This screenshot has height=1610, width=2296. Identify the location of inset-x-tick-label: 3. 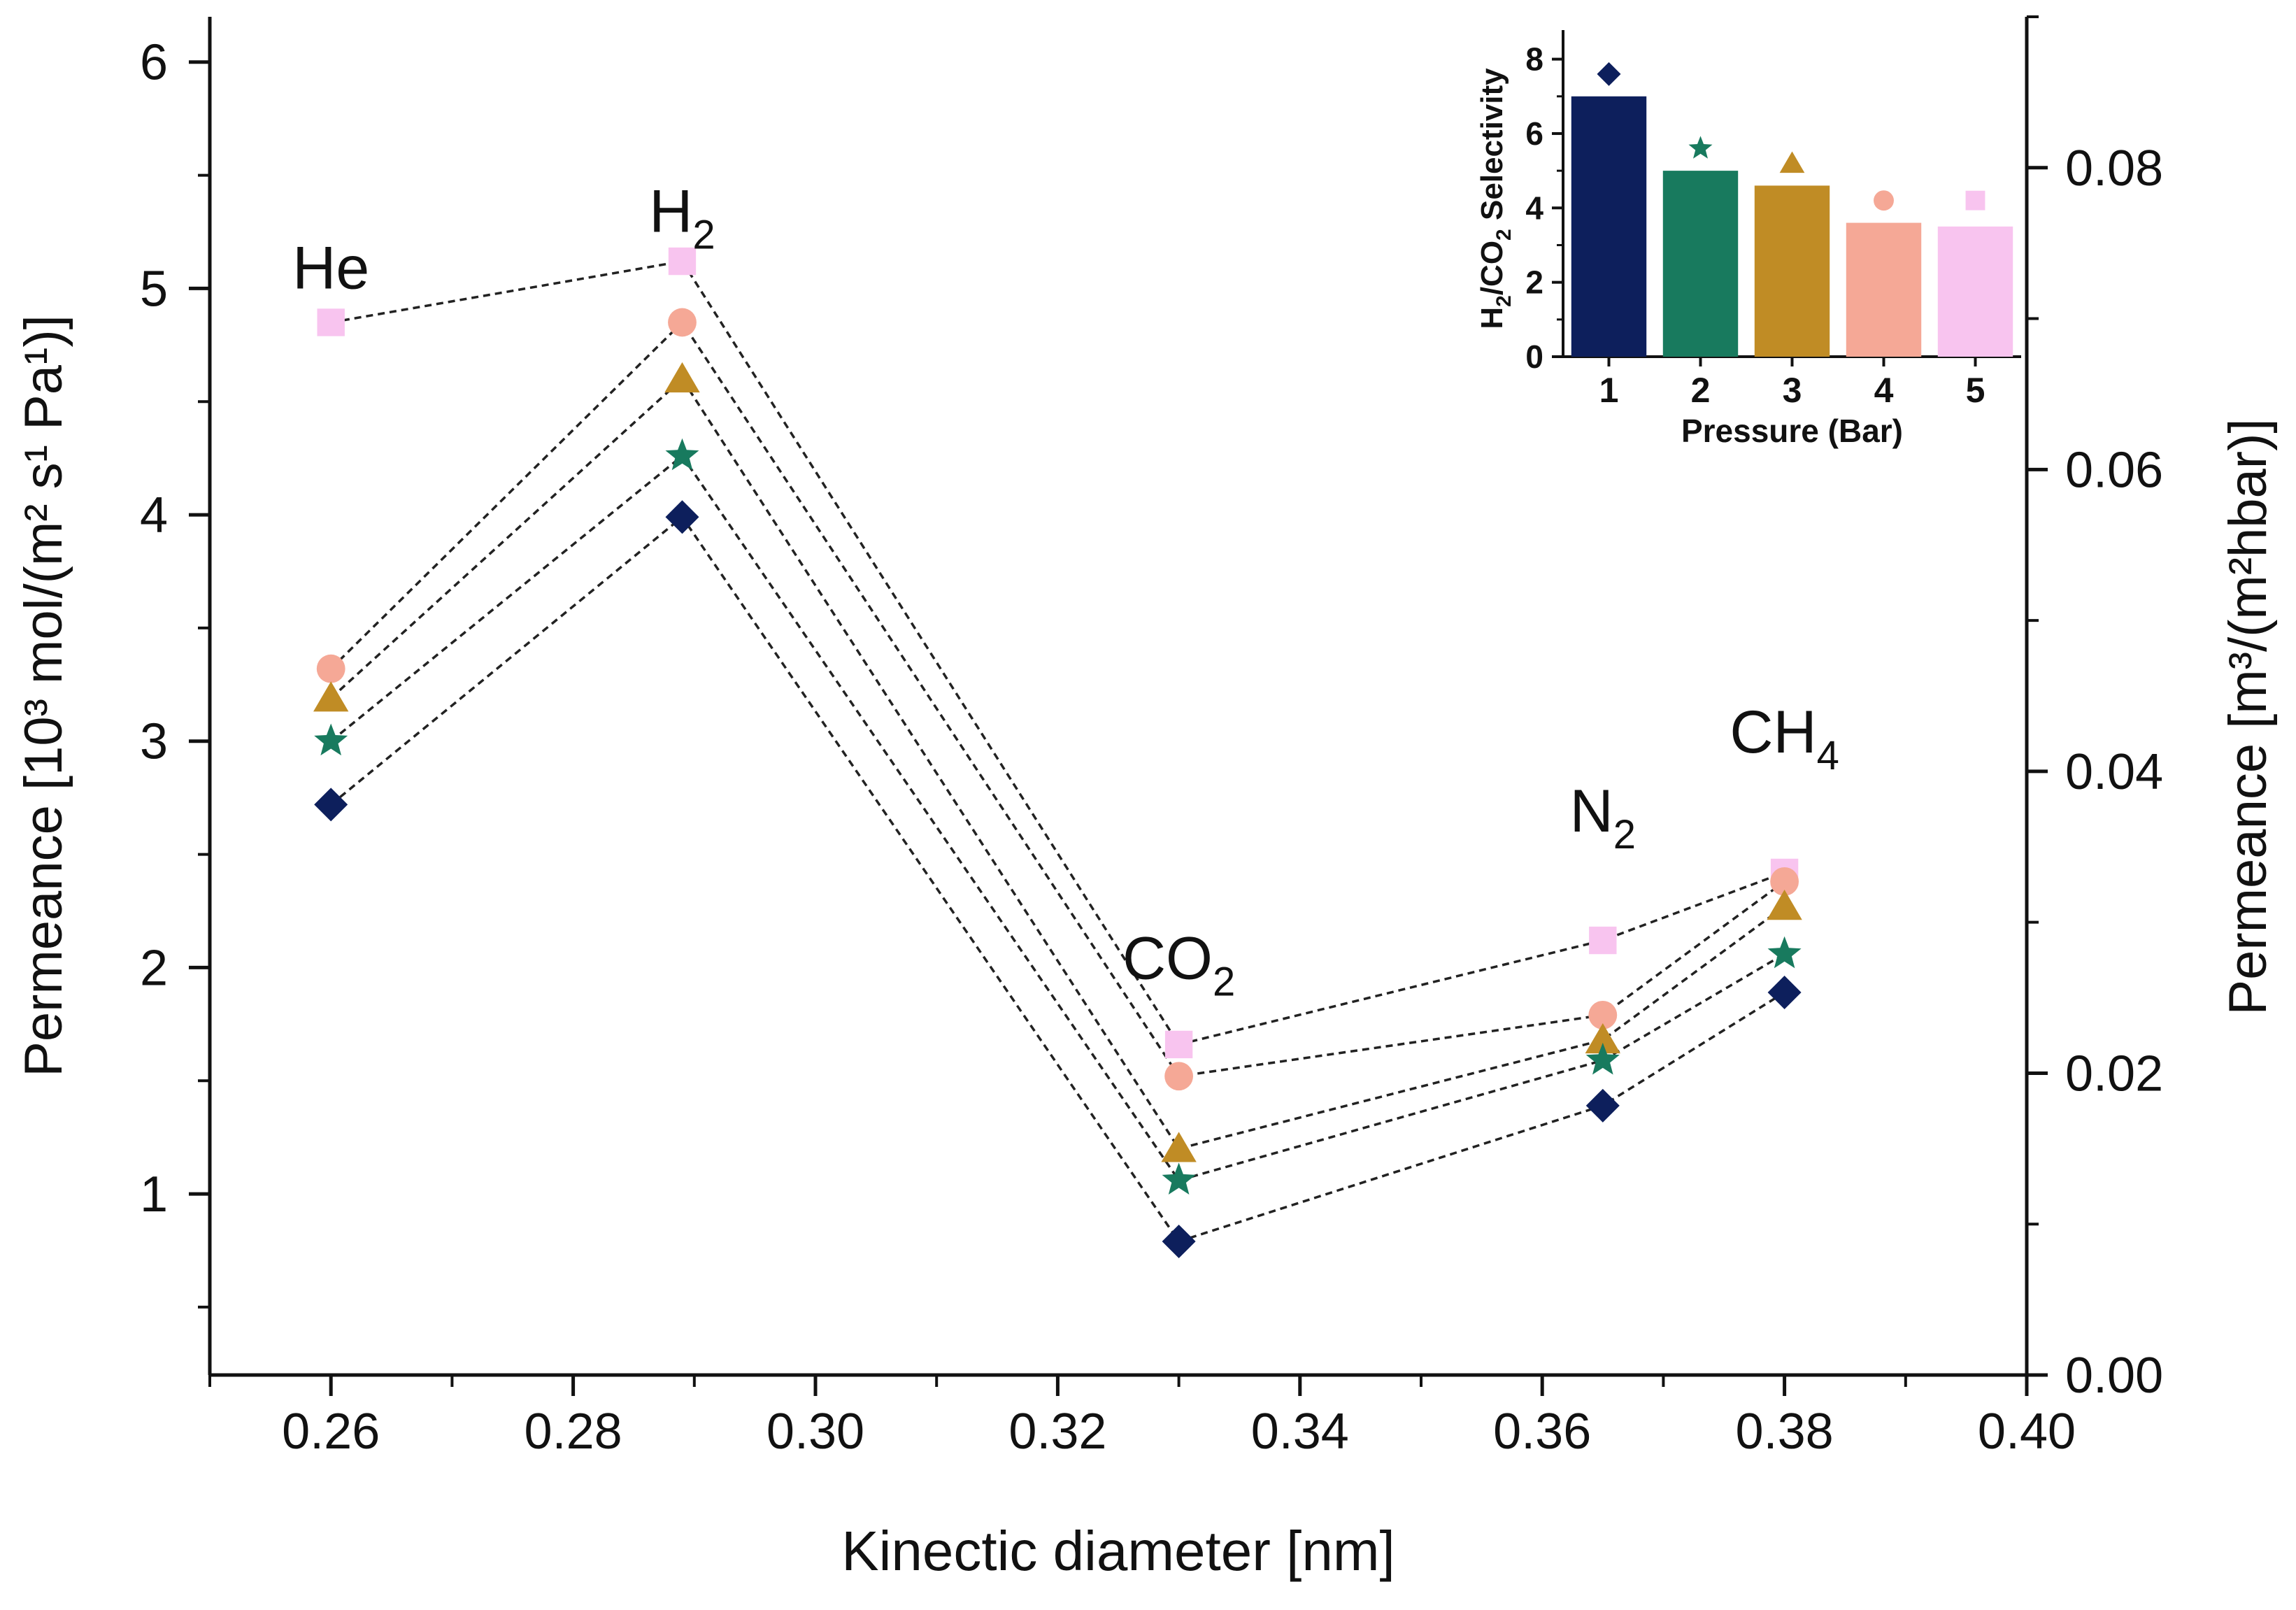
(1792, 390).